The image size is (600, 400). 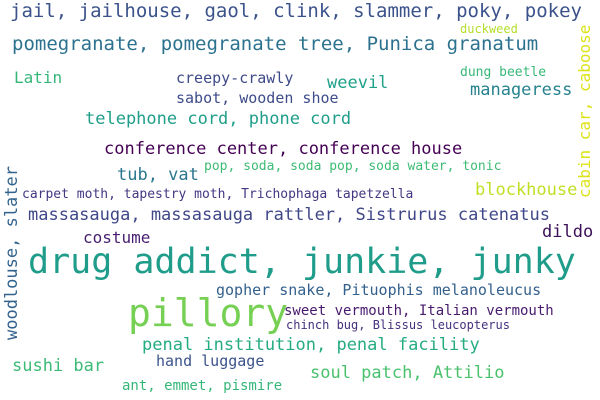 What do you see at coordinates (398, 325) in the screenshot?
I see `word-chinch-bug: chinch bug, Blissus leucopterus` at bounding box center [398, 325].